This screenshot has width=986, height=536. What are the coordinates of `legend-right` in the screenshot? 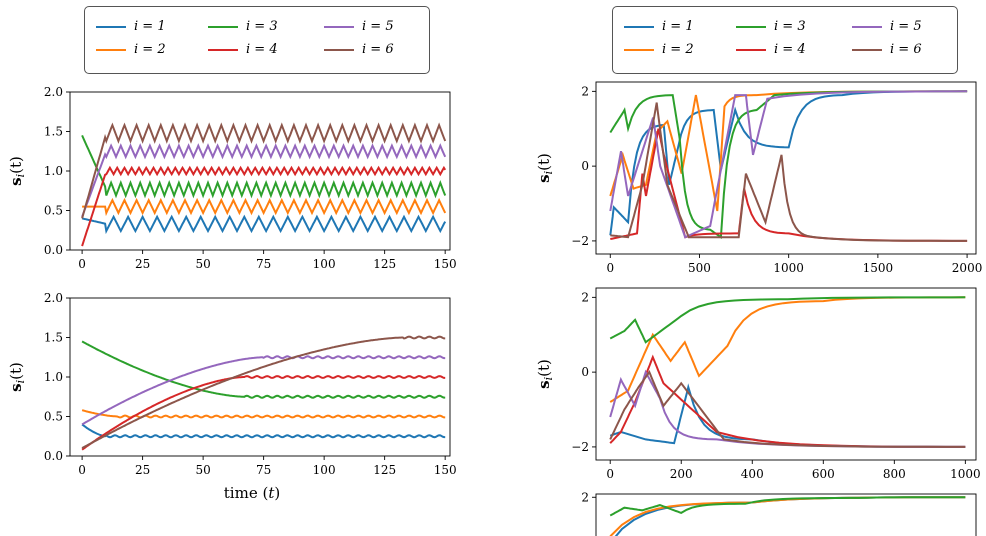 It's located at (785, 40).